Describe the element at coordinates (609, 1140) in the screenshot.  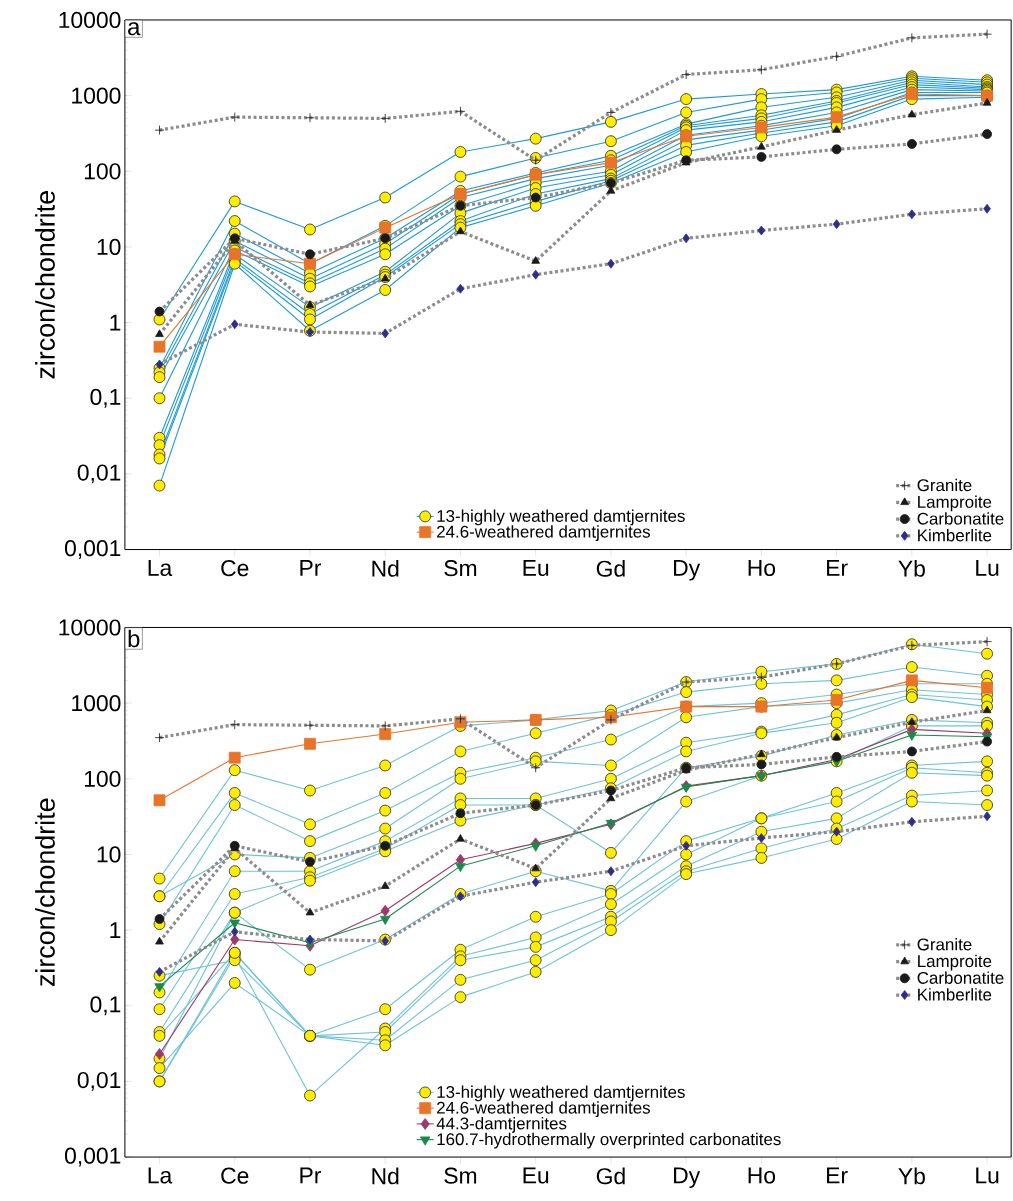
I see `legend-label: 160.7-hydrothermally overprinted carbonatites` at that location.